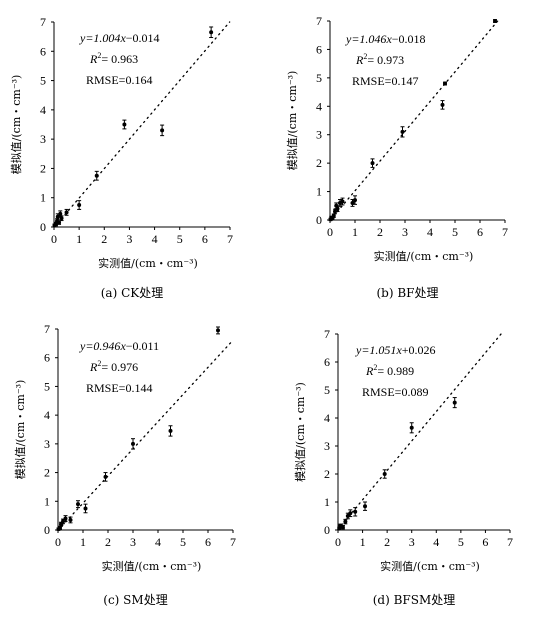 This screenshot has width=534, height=629. I want to click on r2-value: = 0.963, so click(119, 59).